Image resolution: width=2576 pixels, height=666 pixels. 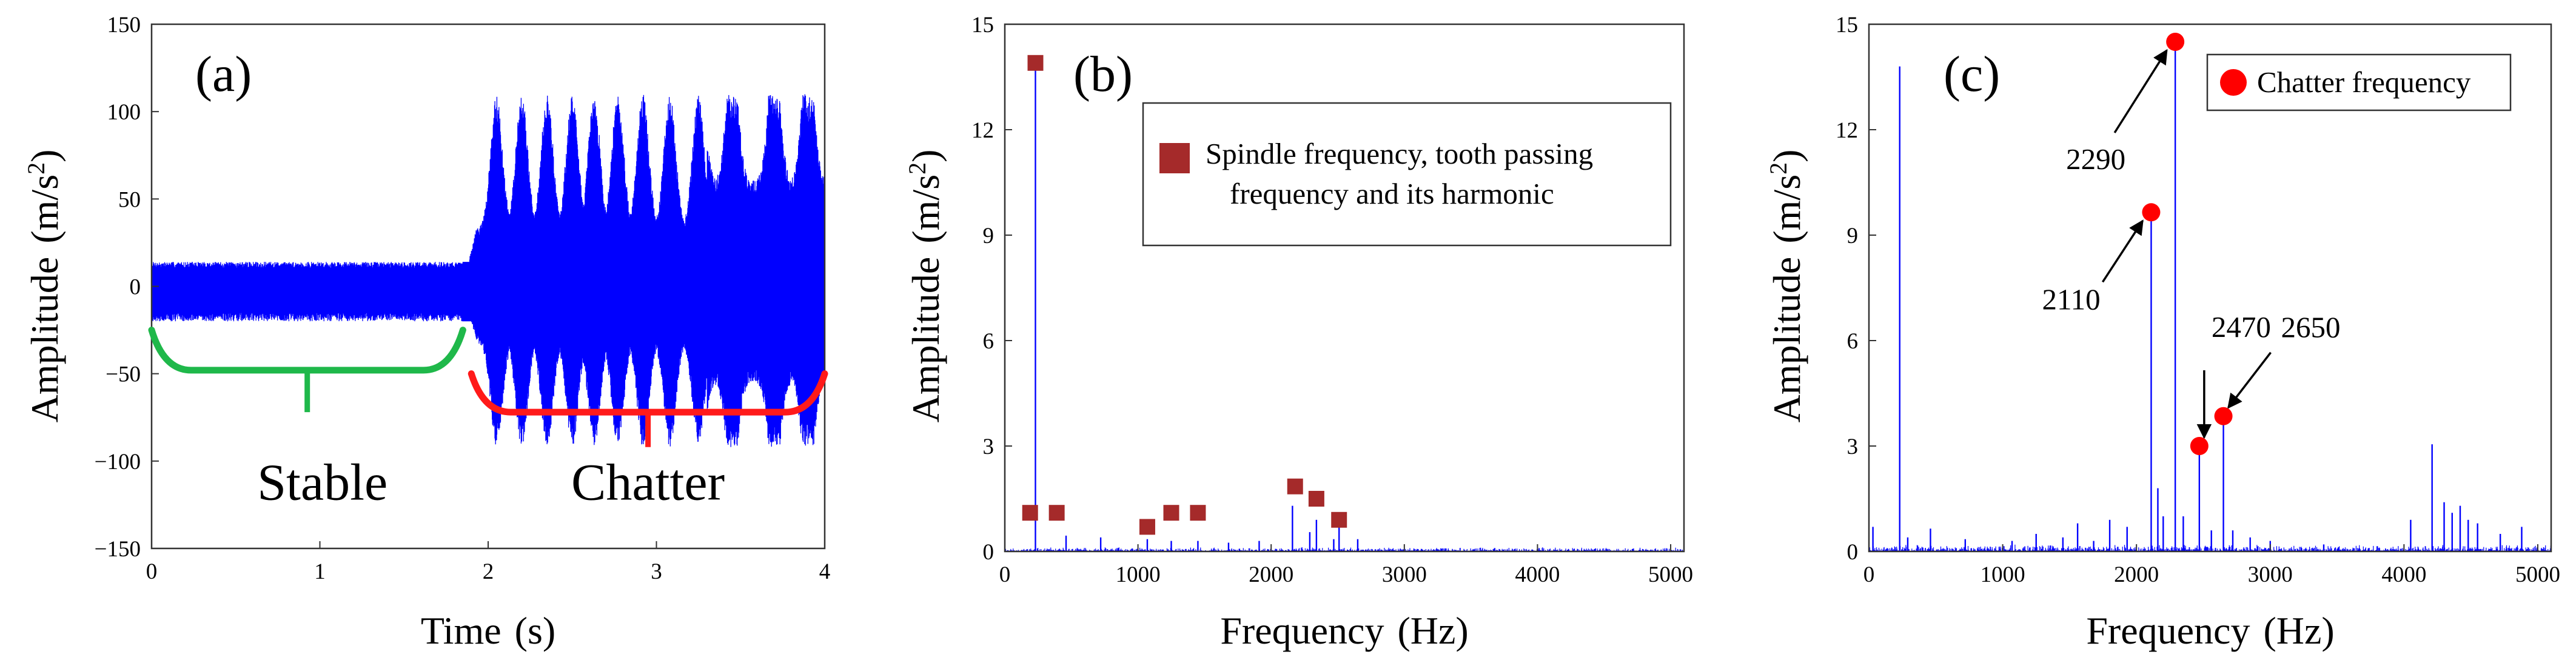 I want to click on chart-b-ytick-label: 3, so click(x=989, y=447).